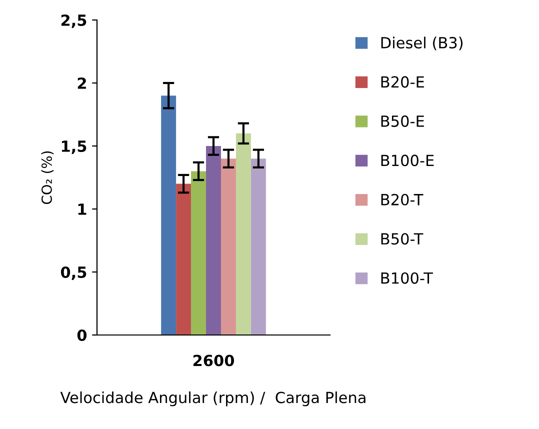  I want to click on legend-label: B50-E, so click(402, 121).